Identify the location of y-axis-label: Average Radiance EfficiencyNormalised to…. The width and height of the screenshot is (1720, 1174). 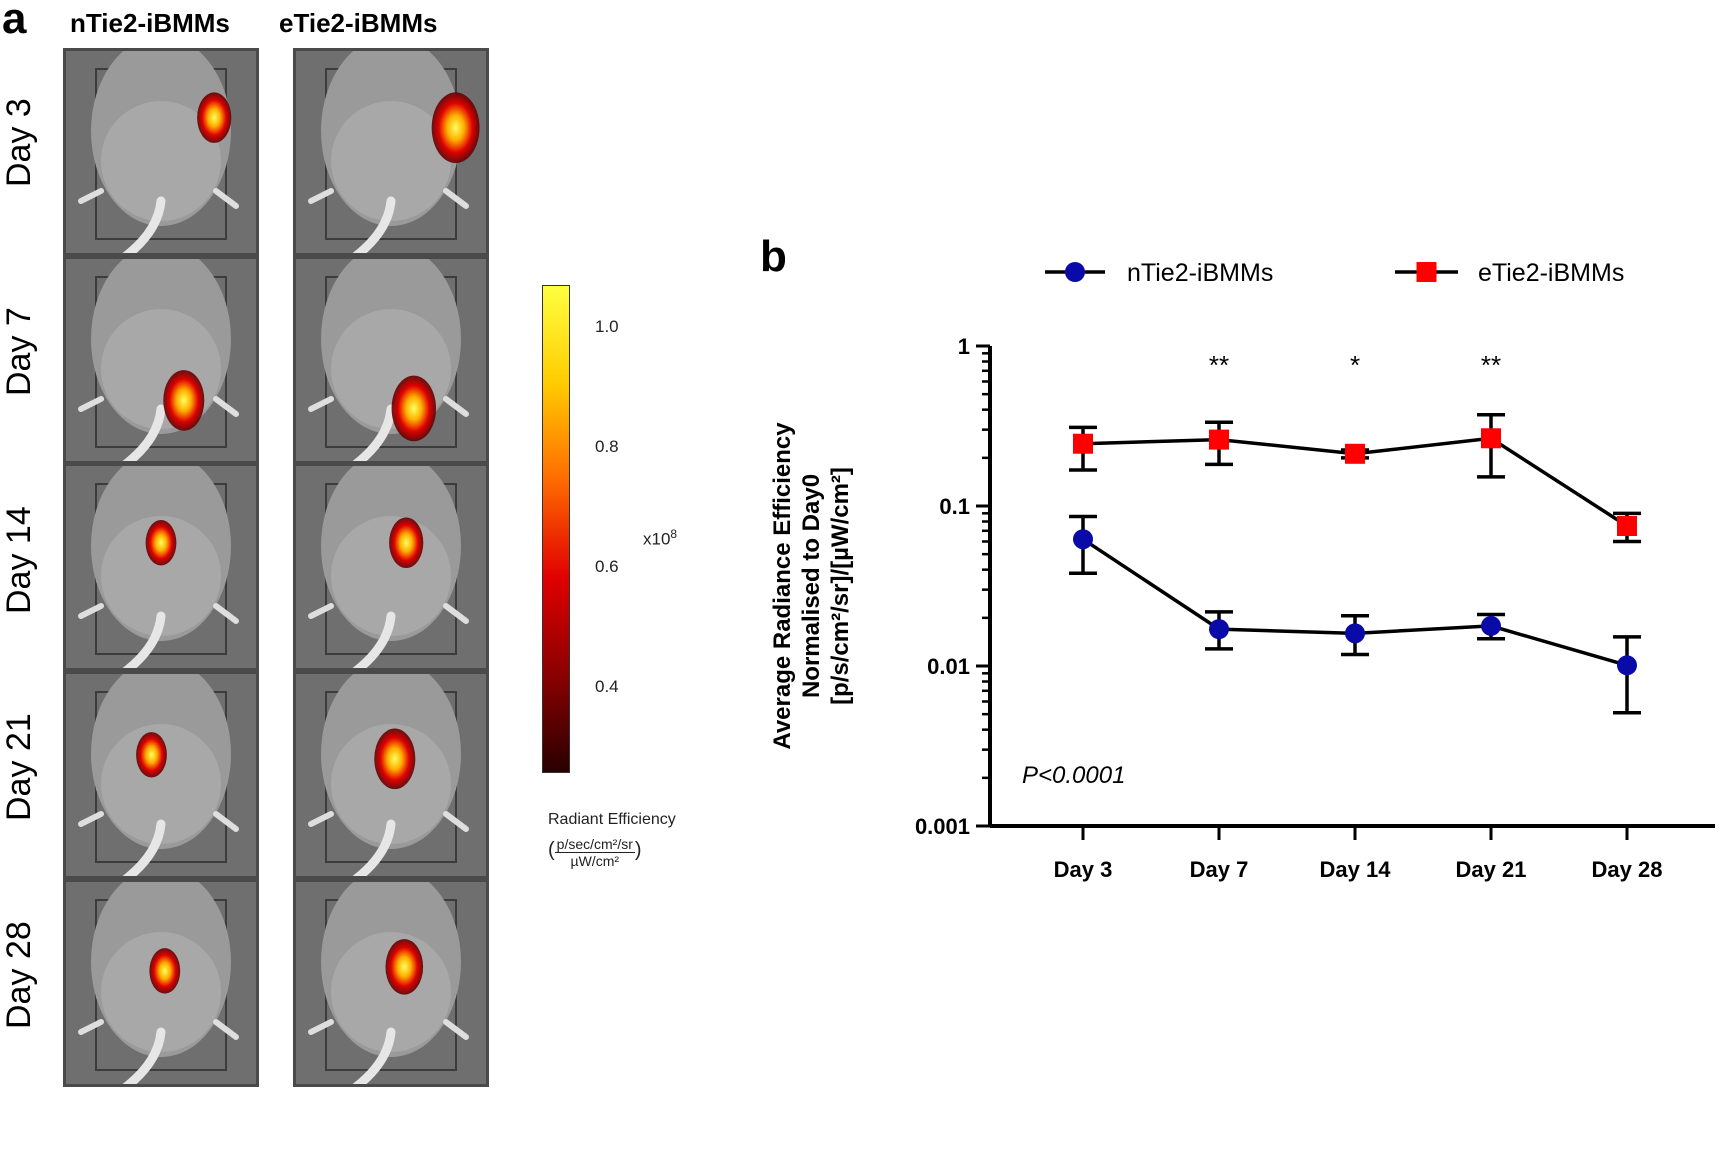
(811, 586).